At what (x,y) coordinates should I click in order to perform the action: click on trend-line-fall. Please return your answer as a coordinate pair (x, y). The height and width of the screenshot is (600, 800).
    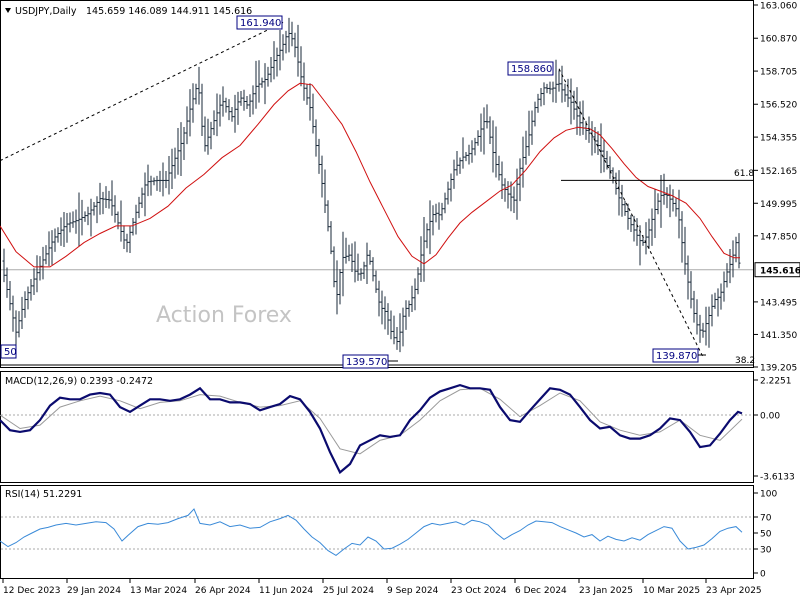
    Looking at the image, I should click on (631, 213).